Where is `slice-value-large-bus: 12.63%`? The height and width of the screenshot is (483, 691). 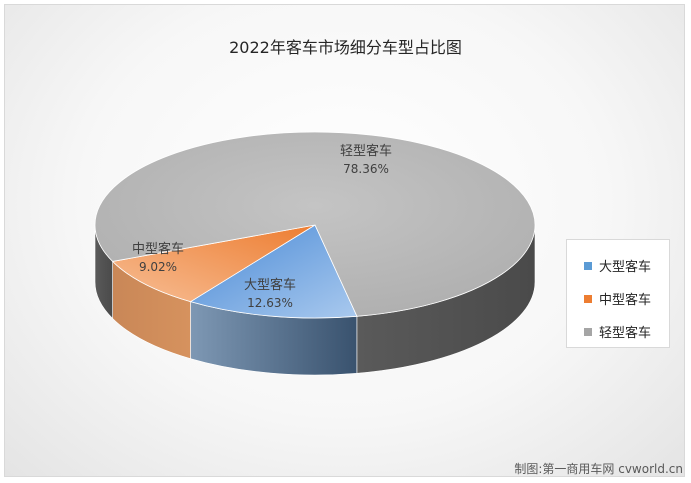 slice-value-large-bus: 12.63% is located at coordinates (270, 303).